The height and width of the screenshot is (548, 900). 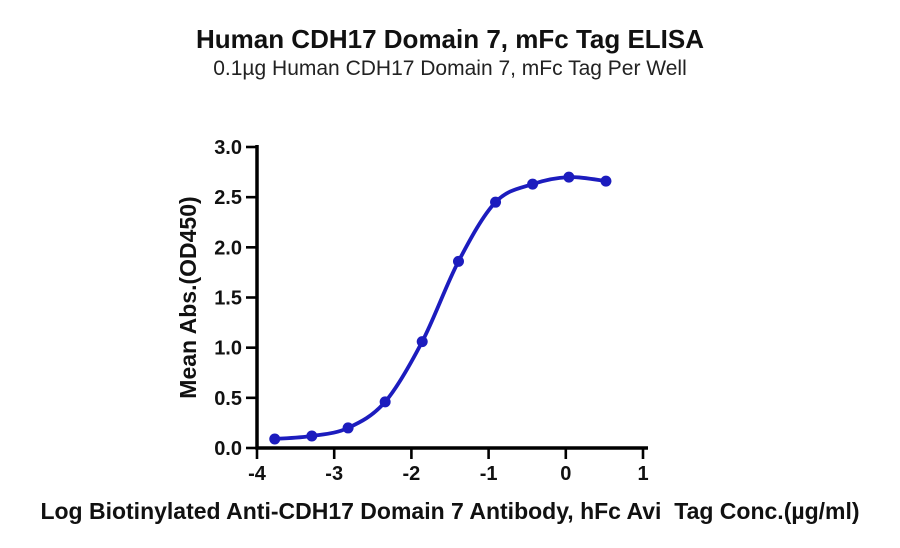 What do you see at coordinates (228, 299) in the screenshot?
I see `y-tick-label: 1.5` at bounding box center [228, 299].